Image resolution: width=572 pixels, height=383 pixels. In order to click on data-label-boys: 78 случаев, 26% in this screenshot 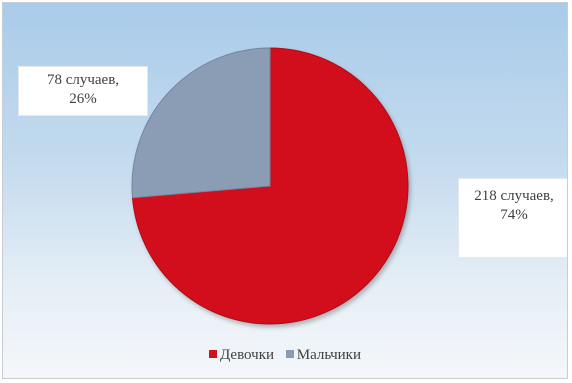, I will do `click(83, 91)`.